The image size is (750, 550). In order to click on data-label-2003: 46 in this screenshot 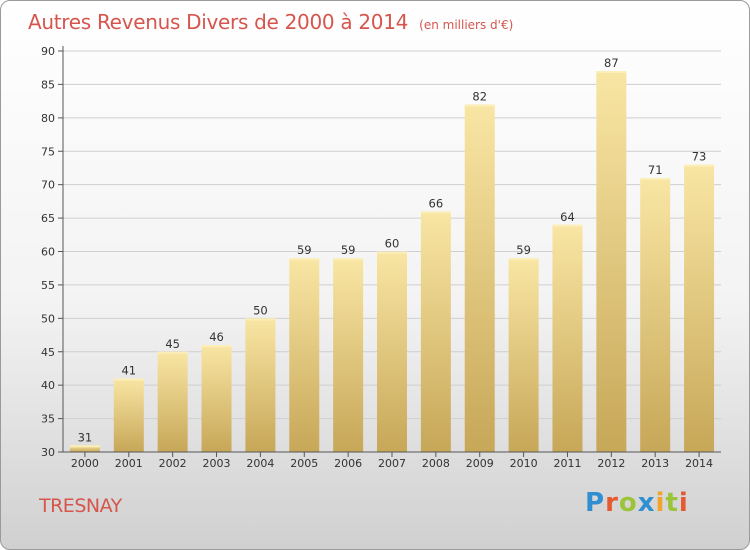, I will do `click(216, 337)`.